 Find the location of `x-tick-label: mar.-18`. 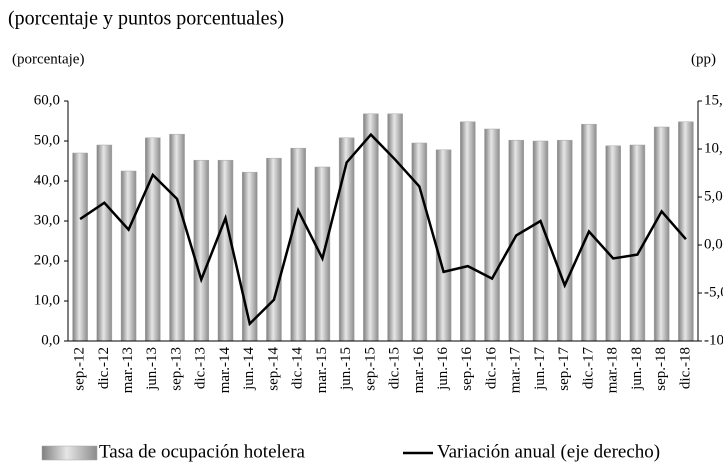

x-tick-label: mar.-18 is located at coordinates (613, 370).